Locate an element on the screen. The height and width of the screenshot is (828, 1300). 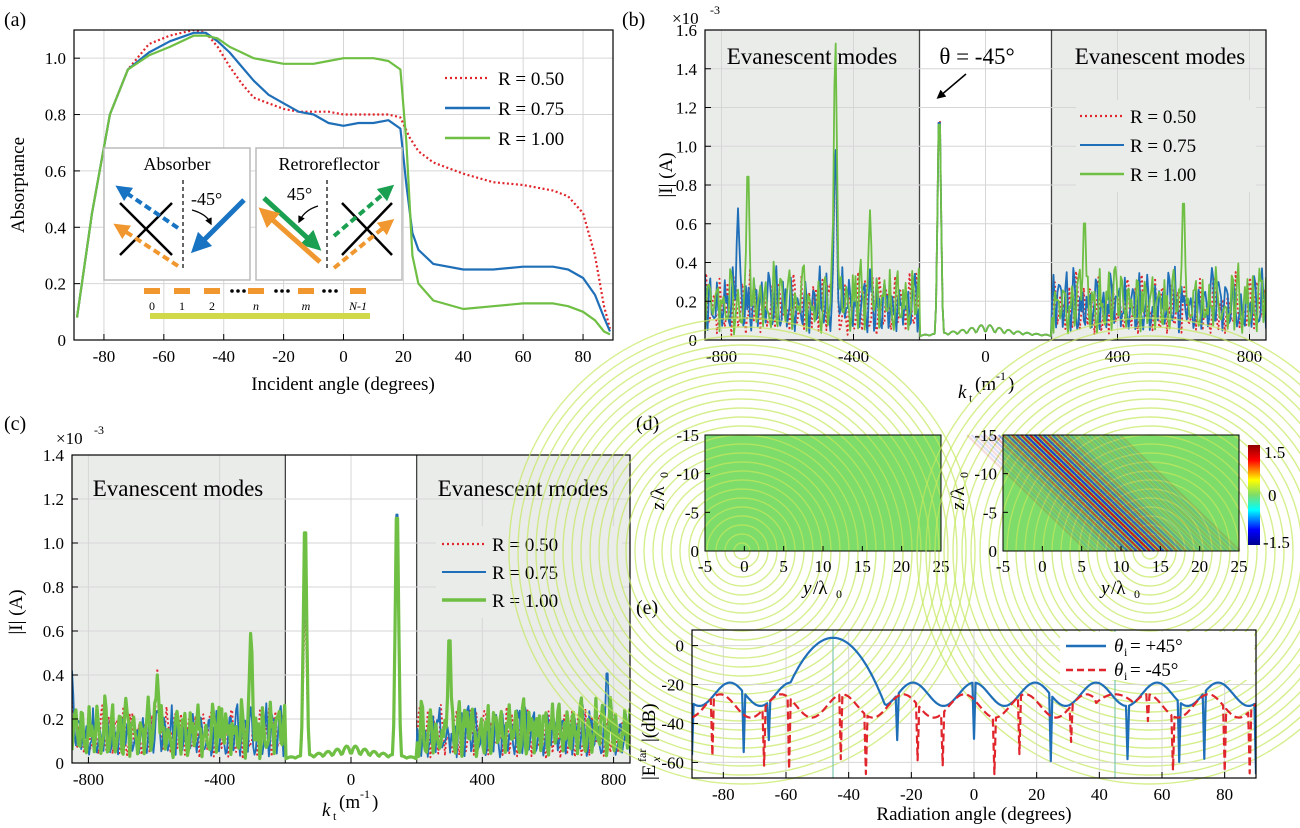
panel-b-ytick-label: 1.4 is located at coordinates (687, 69).